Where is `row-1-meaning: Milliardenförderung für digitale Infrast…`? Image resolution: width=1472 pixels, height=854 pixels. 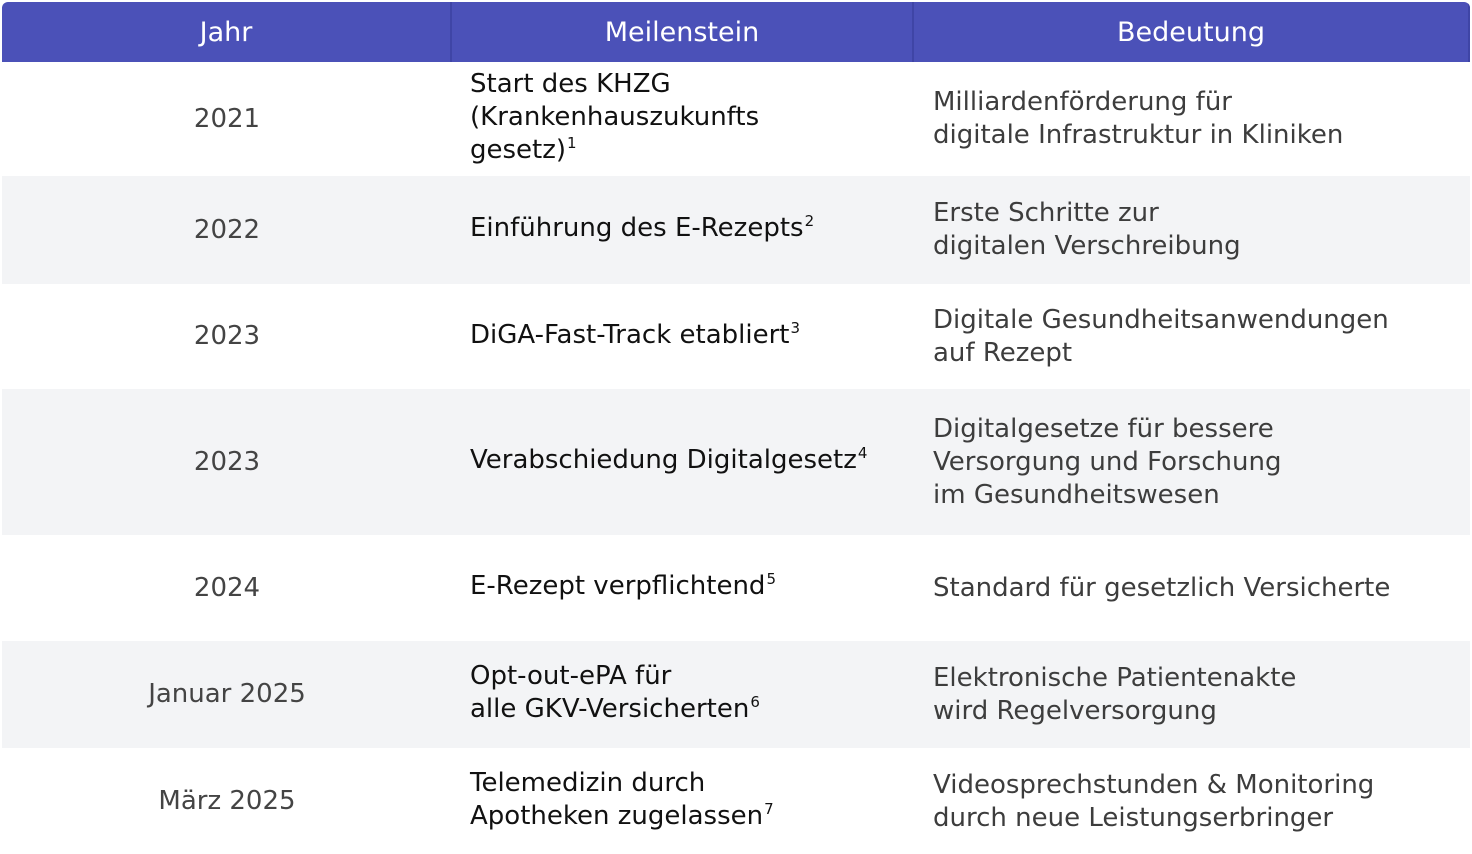
row-1-meaning: Milliardenförderung für digitale Infrast… is located at coordinates (1192, 119).